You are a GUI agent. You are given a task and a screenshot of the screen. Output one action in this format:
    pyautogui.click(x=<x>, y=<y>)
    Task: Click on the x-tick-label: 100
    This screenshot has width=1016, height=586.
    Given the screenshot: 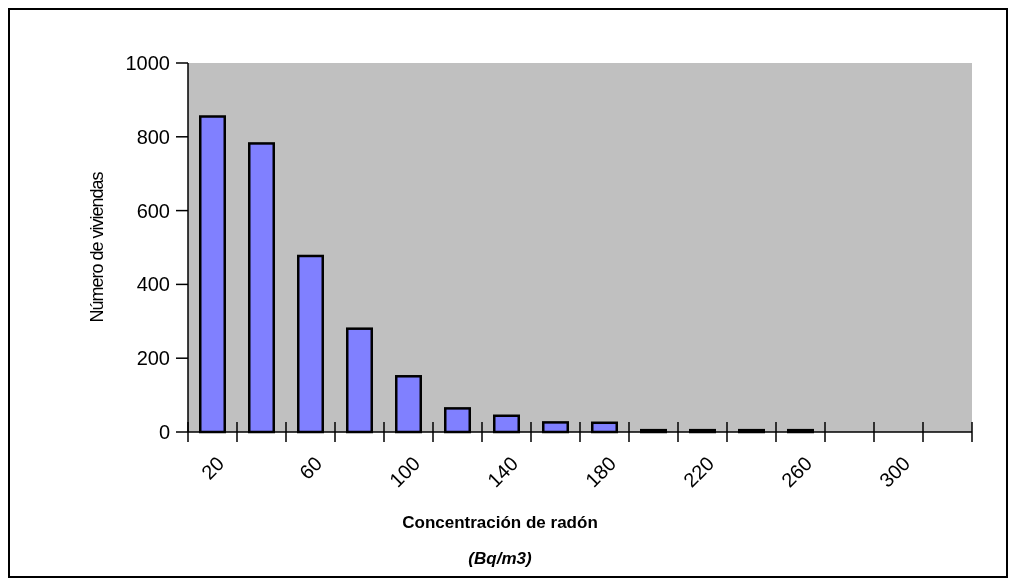 What is the action you would take?
    pyautogui.click(x=405, y=472)
    